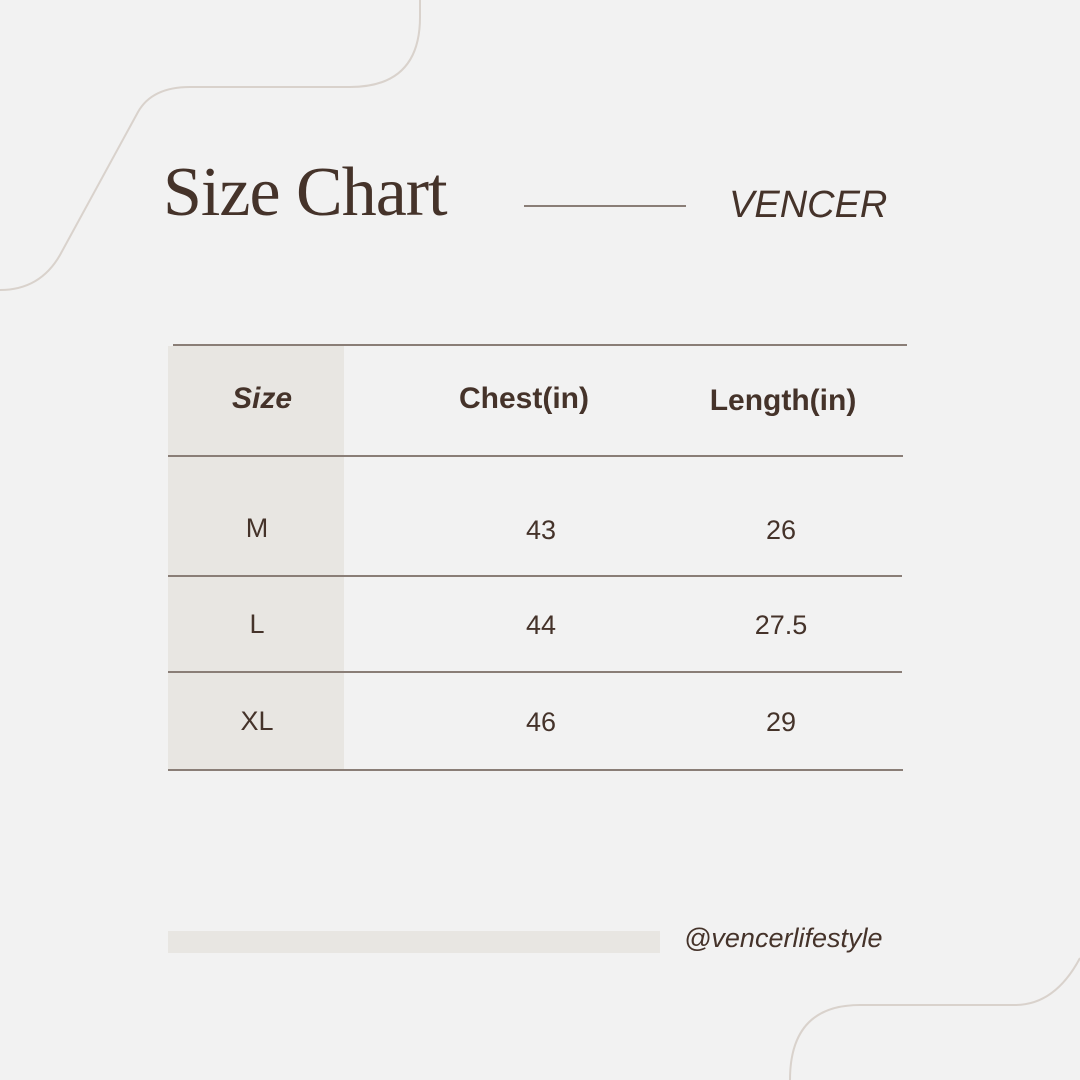  Describe the element at coordinates (262, 398) in the screenshot. I see `header-size: Size` at that location.